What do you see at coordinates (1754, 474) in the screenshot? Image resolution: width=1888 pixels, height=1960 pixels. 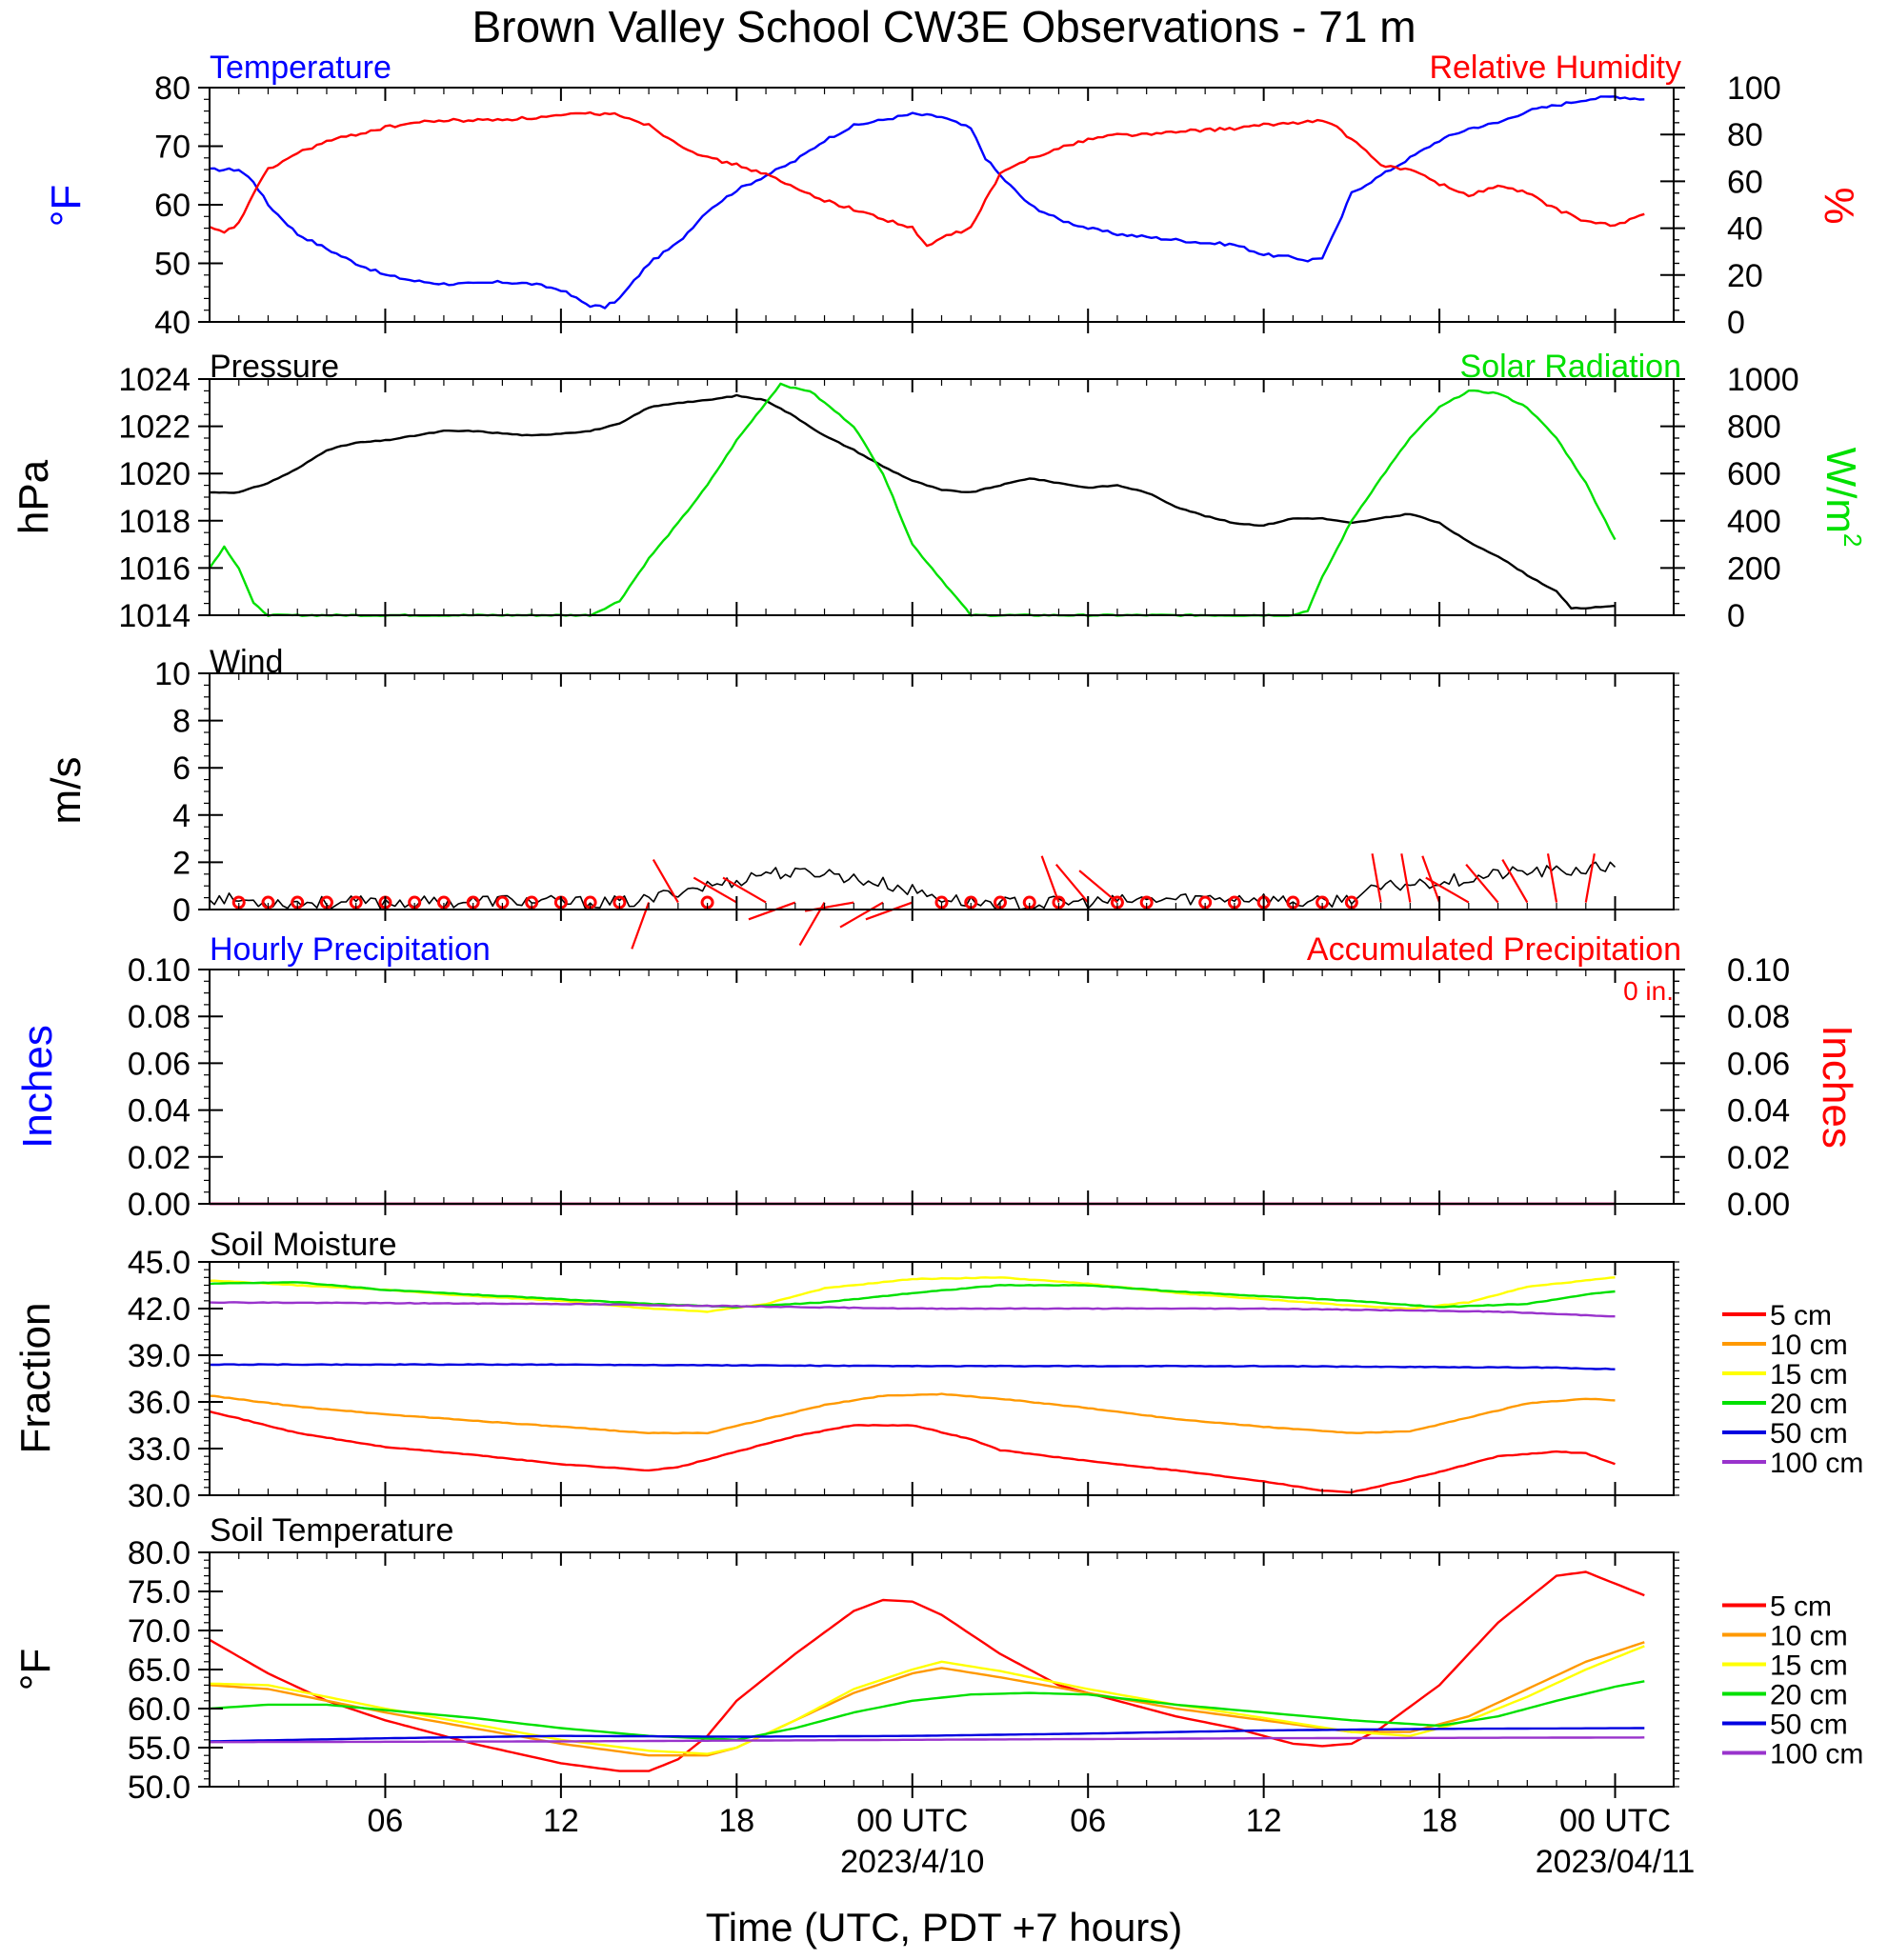 I see `right-tick-label: 600` at bounding box center [1754, 474].